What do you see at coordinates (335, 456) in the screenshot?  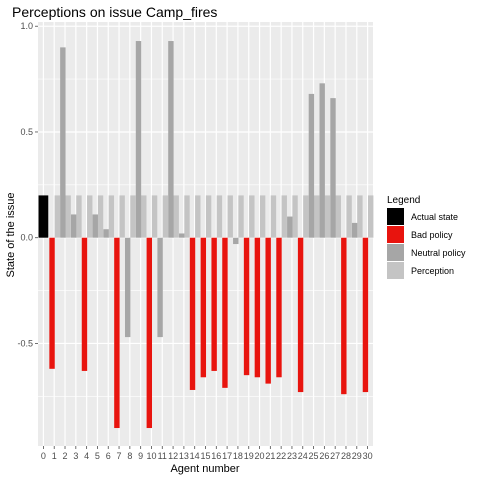 I see `x-tick-label: 27` at bounding box center [335, 456].